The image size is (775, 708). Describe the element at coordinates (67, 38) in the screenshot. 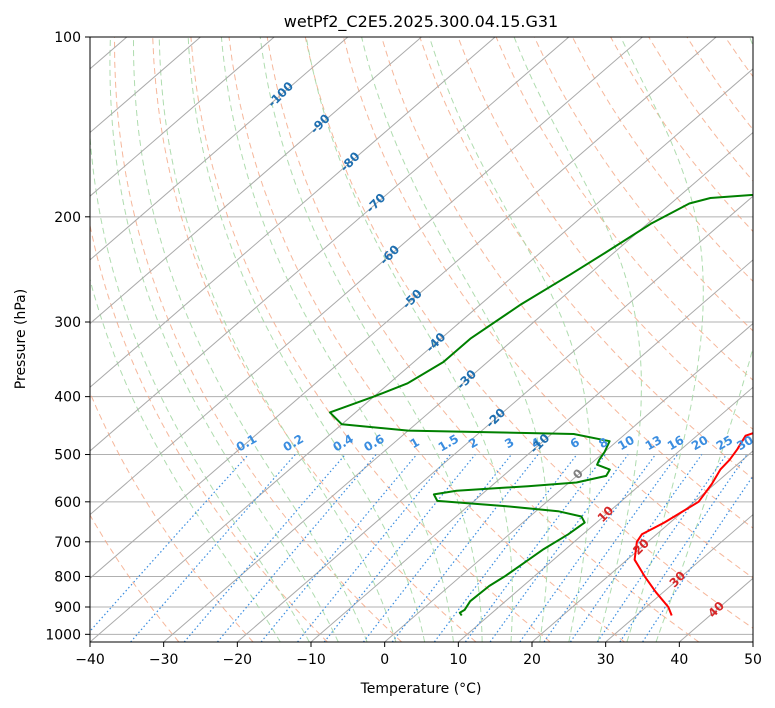

I see `y-tick-label: 100` at that location.